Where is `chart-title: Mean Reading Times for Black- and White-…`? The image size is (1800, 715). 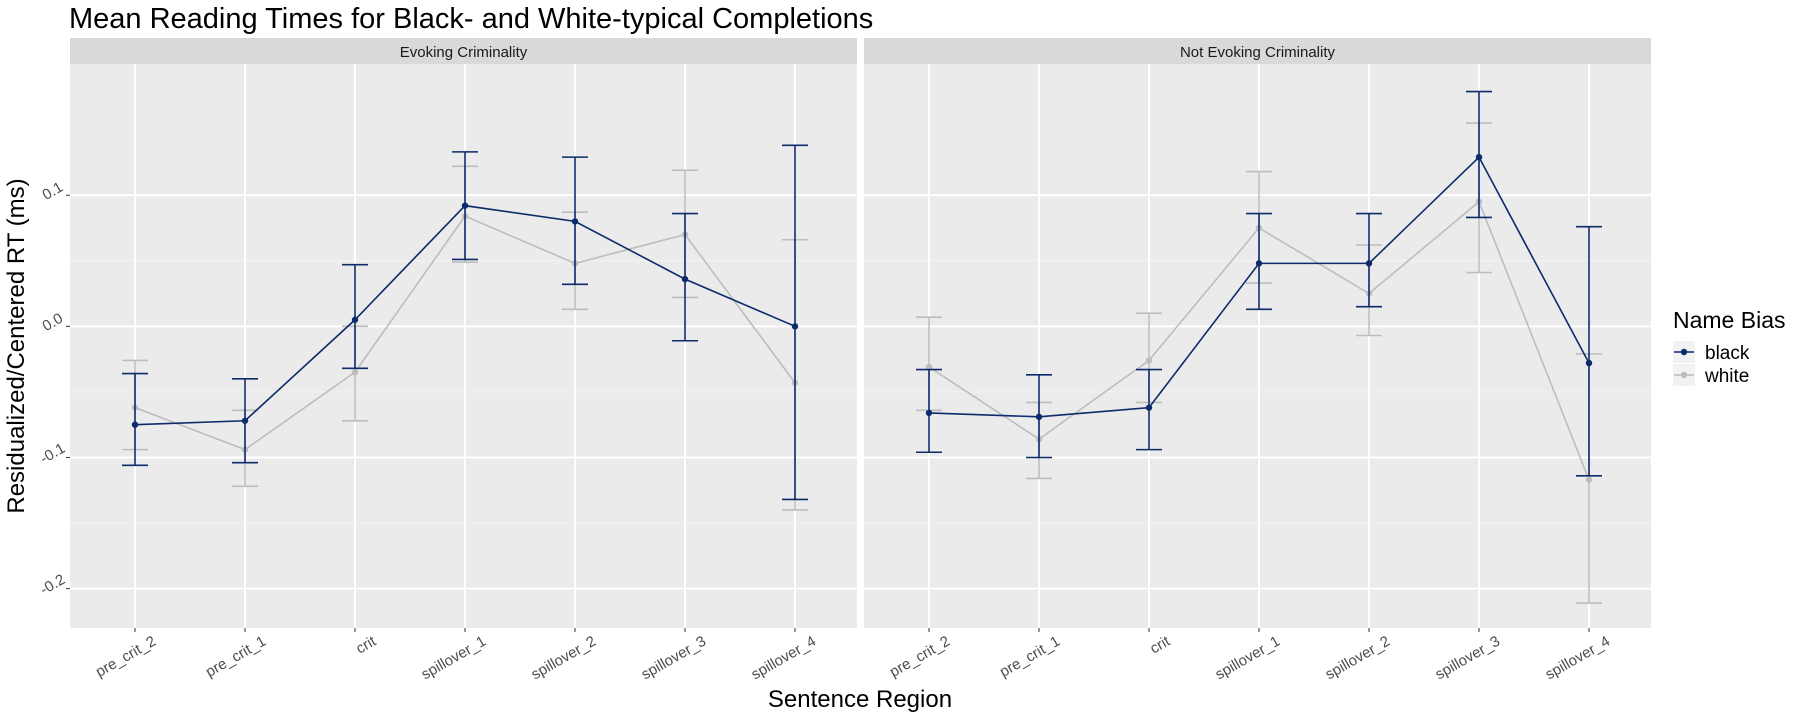
chart-title: Mean Reading Times for Black- and White-… is located at coordinates (471, 19).